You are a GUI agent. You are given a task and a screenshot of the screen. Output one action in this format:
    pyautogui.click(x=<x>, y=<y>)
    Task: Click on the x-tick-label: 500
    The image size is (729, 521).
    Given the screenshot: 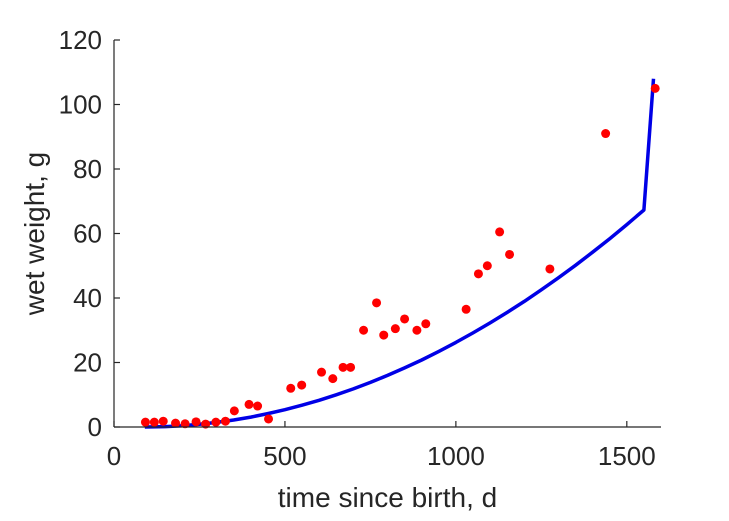 What is the action you would take?
    pyautogui.click(x=284, y=456)
    